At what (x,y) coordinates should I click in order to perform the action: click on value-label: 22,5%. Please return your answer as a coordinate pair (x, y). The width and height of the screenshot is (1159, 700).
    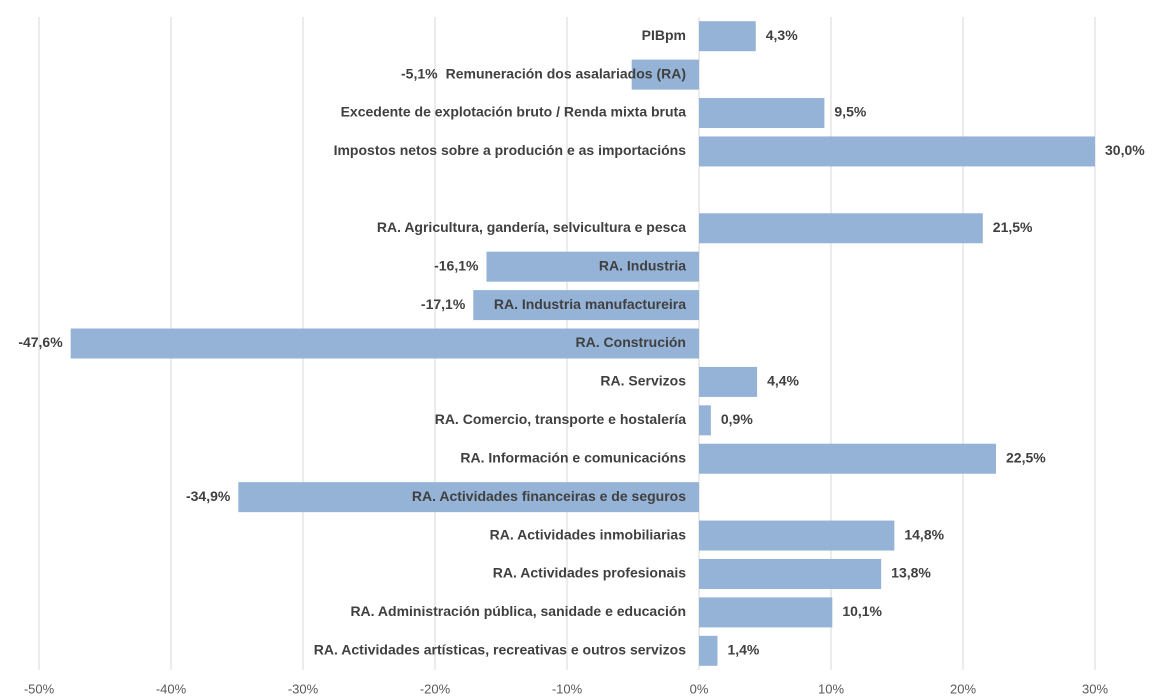
    Looking at the image, I should click on (1026, 457).